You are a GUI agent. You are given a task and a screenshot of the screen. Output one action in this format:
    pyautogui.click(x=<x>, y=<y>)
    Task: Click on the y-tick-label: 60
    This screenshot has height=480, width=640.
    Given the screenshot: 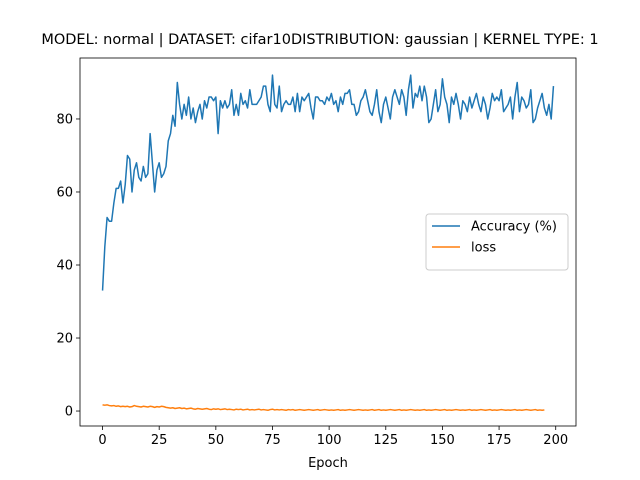 What is the action you would take?
    pyautogui.click(x=64, y=192)
    